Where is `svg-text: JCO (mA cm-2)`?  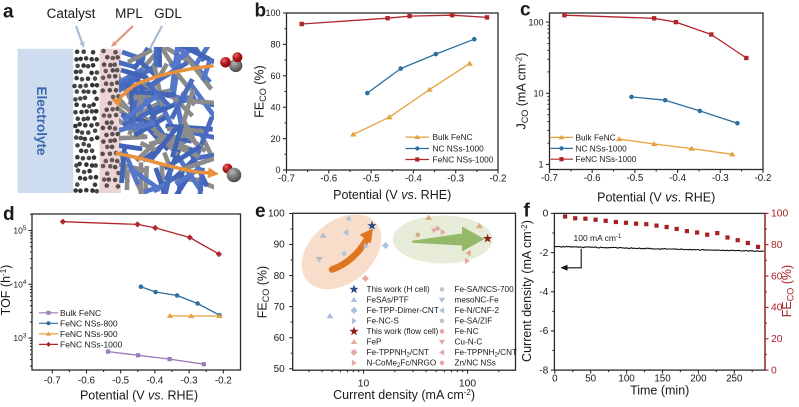
svg-text: JCO (mA cm-2) is located at coordinates (523, 91).